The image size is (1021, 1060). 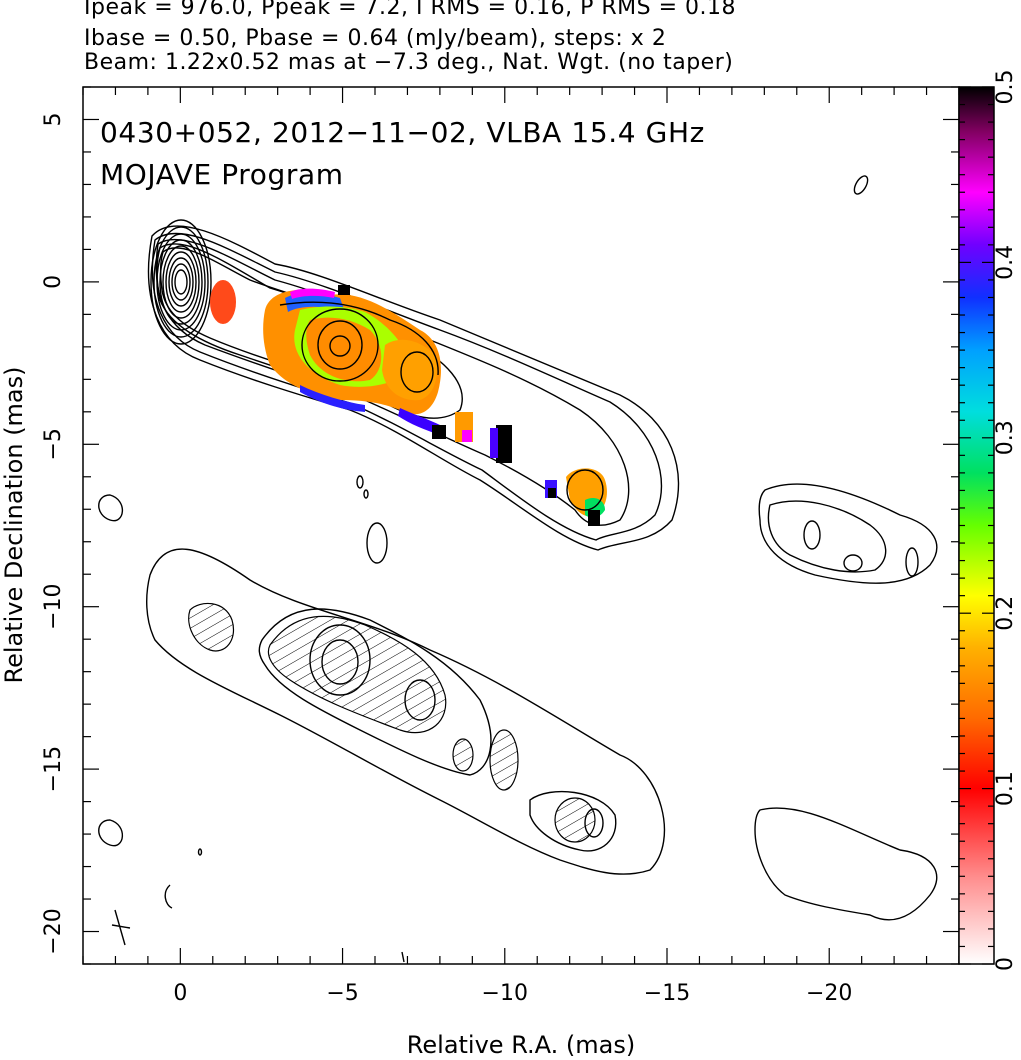 What do you see at coordinates (53, 931) in the screenshot?
I see `y-tick-label: −20` at bounding box center [53, 931].